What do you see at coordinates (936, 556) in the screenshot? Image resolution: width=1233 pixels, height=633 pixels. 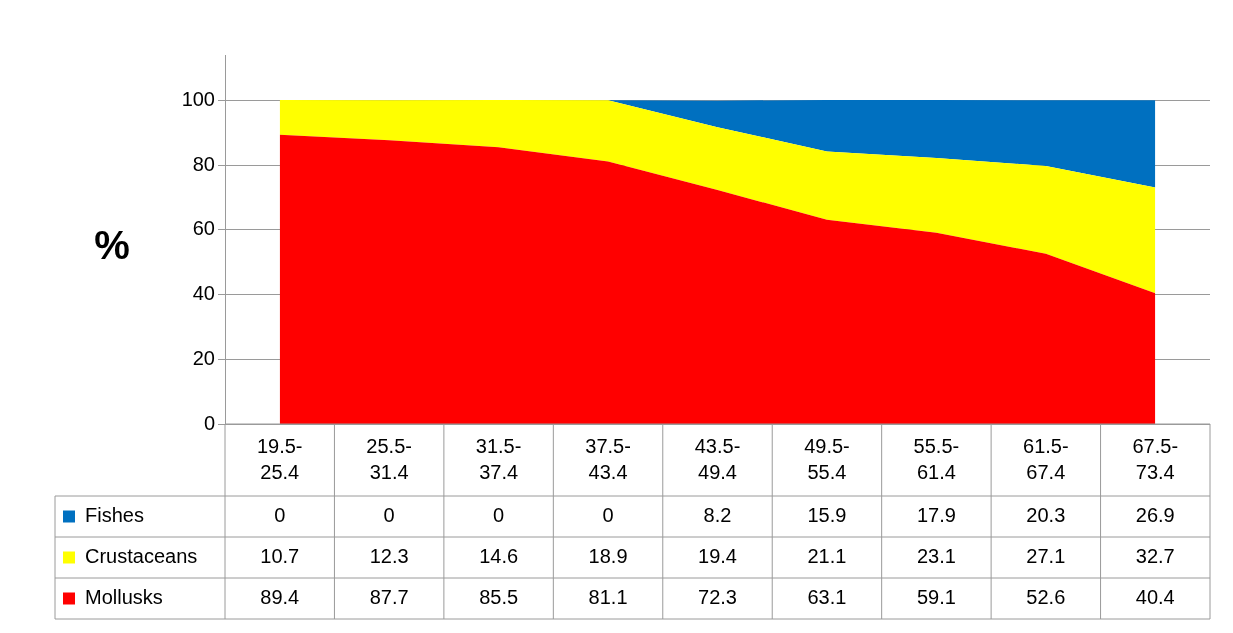 I see `data-label: 23.1` at bounding box center [936, 556].